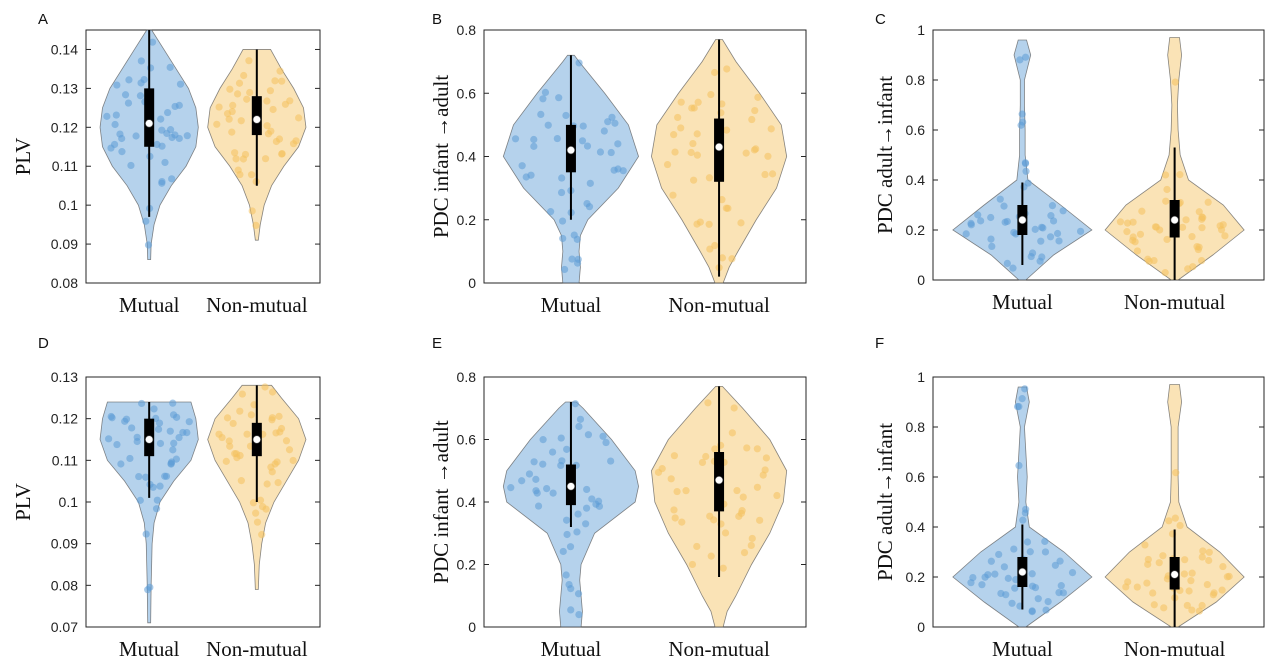 The image size is (1277, 662). I want to click on x-category-label: Non-mutual, so click(719, 649).